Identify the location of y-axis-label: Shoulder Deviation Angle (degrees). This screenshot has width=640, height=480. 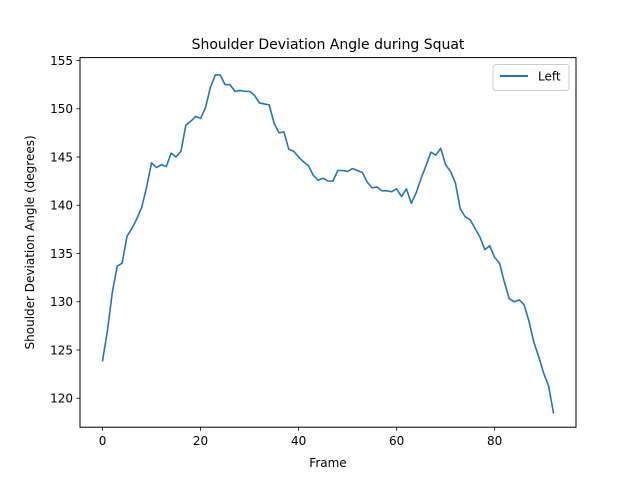
(30, 242).